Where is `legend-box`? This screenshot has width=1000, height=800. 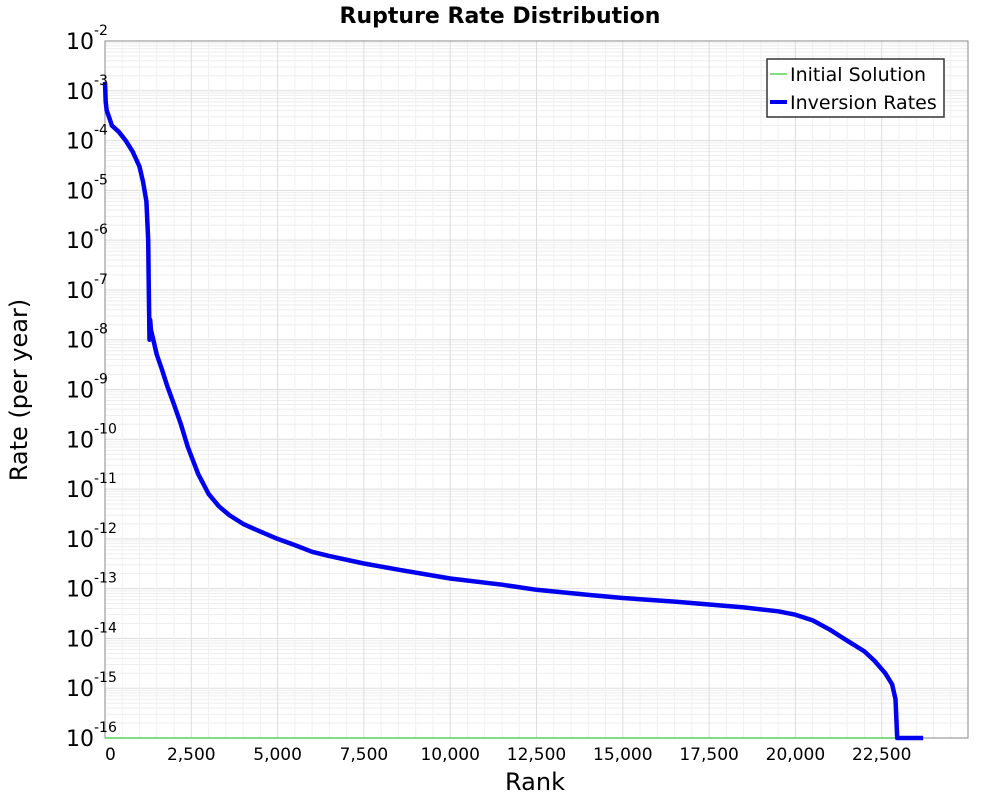 legend-box is located at coordinates (855, 88).